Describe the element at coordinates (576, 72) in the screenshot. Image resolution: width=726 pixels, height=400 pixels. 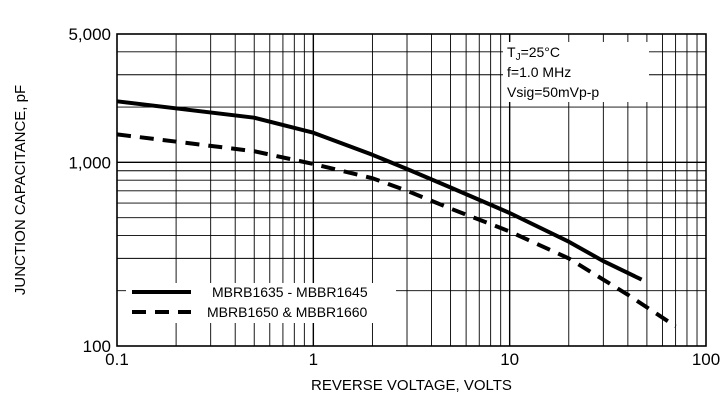
I see `conditions-box` at that location.